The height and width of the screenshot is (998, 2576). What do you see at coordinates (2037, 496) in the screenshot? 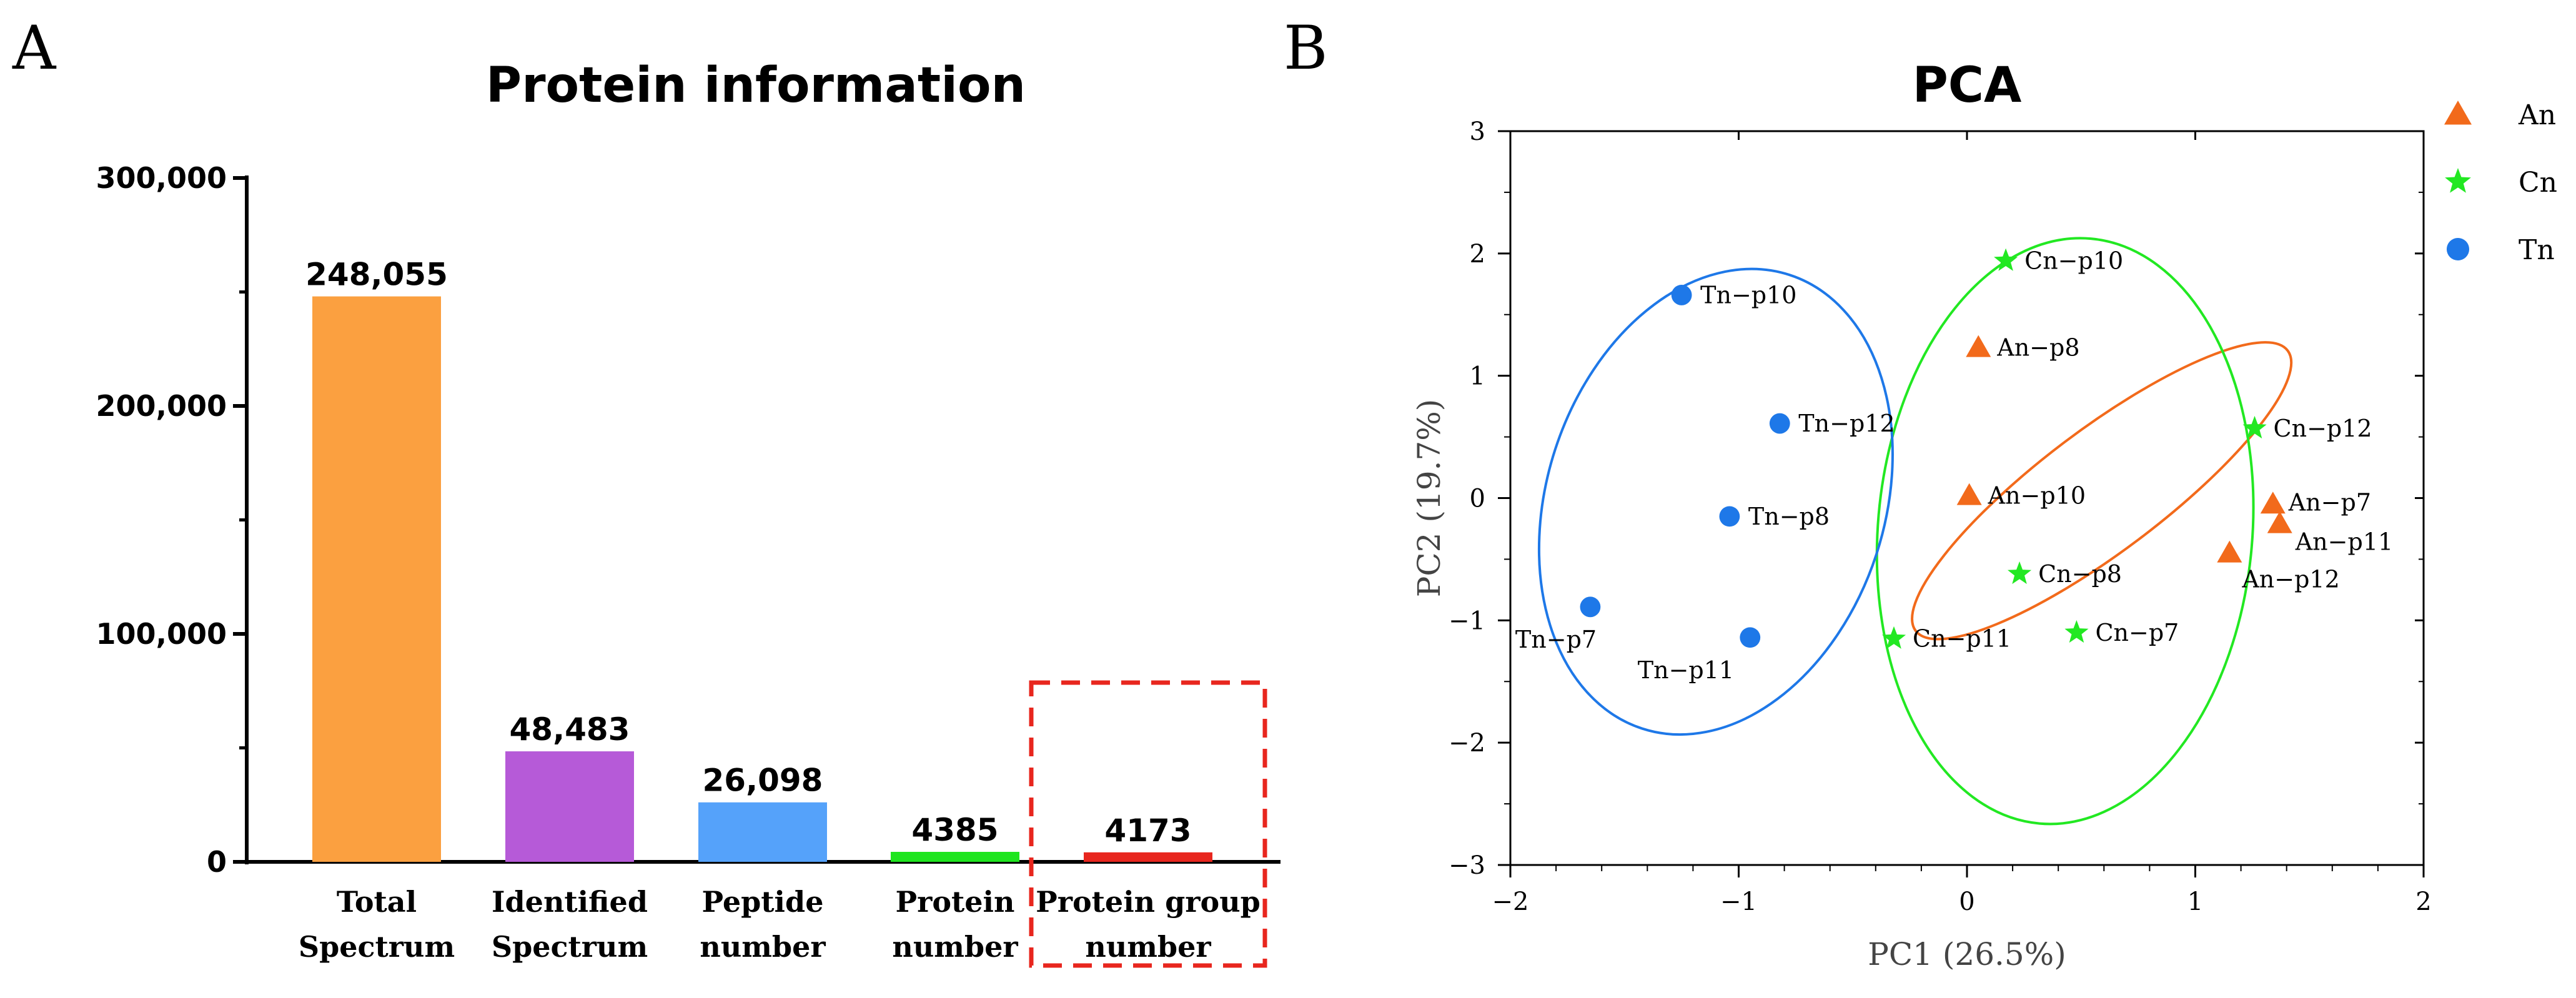
I see `pca-point-label: An−p10` at bounding box center [2037, 496].